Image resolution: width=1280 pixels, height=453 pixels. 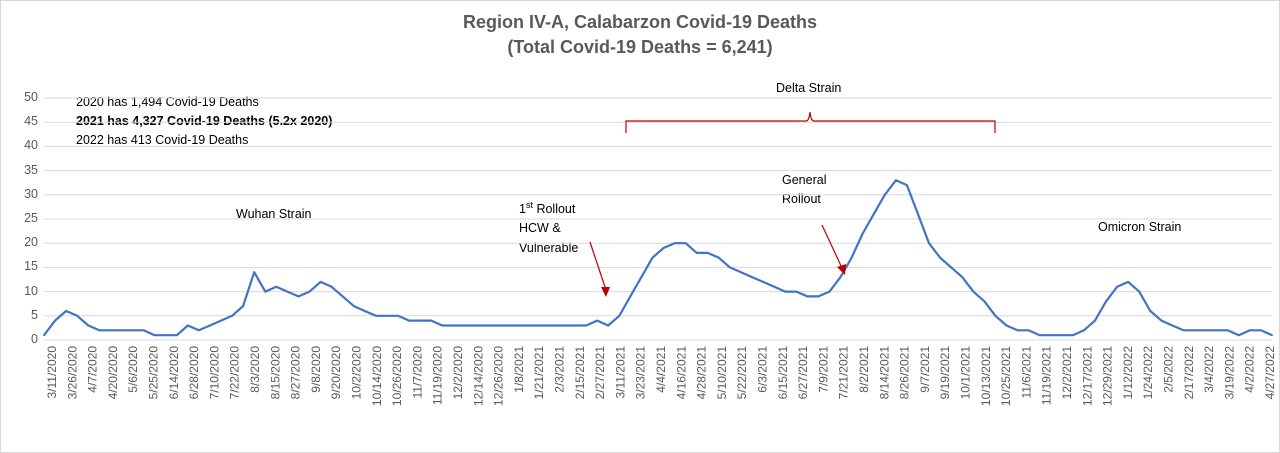 I want to click on annotation-general-line1: General, so click(x=804, y=180).